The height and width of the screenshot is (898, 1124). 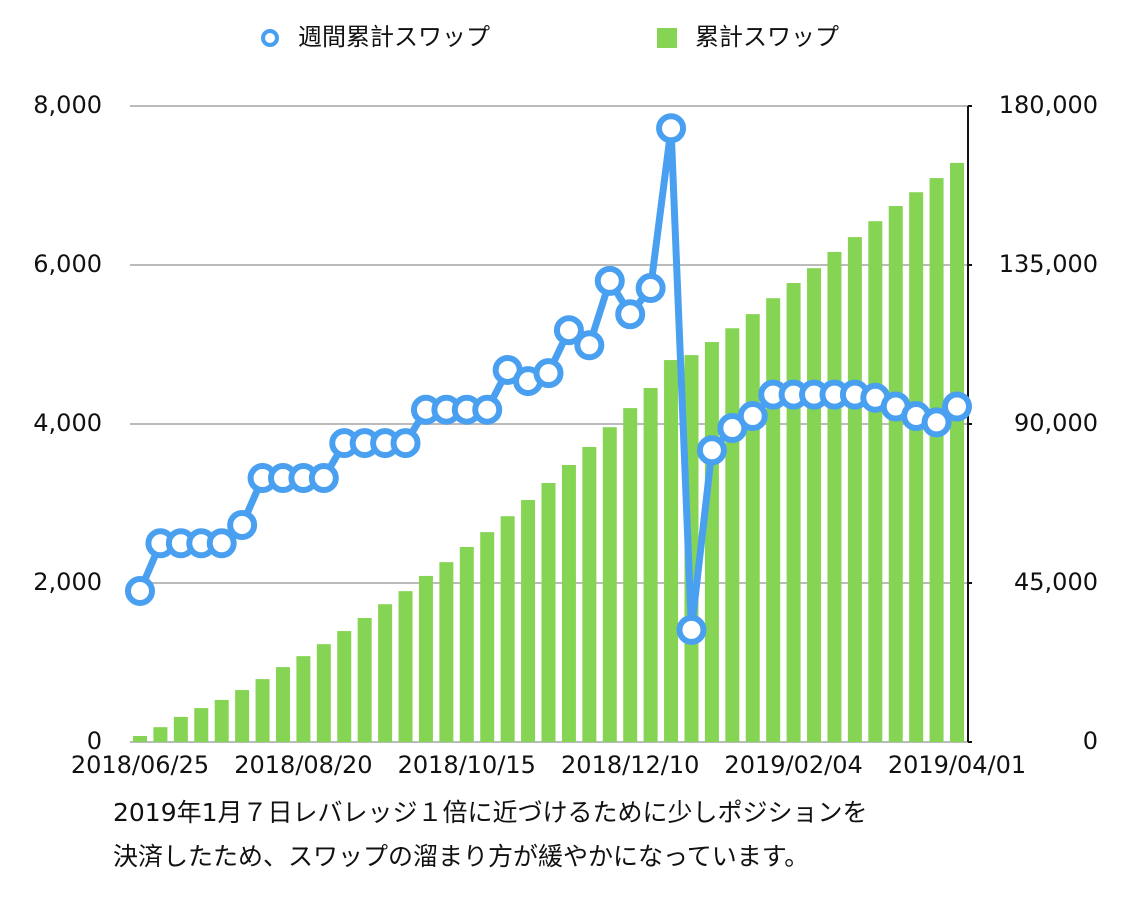 I want to click on y2-tick-label: 0, so click(x=1090, y=741).